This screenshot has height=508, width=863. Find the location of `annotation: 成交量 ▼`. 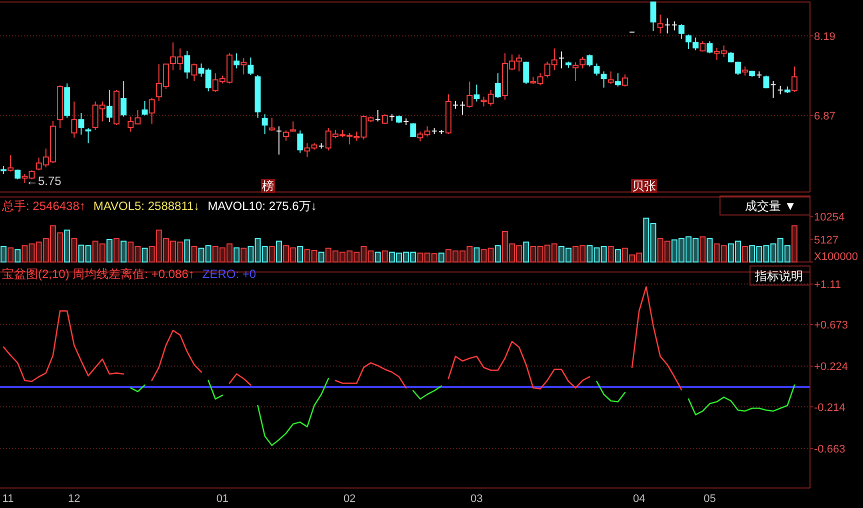

annotation: 成交量 ▼ is located at coordinates (770, 206).